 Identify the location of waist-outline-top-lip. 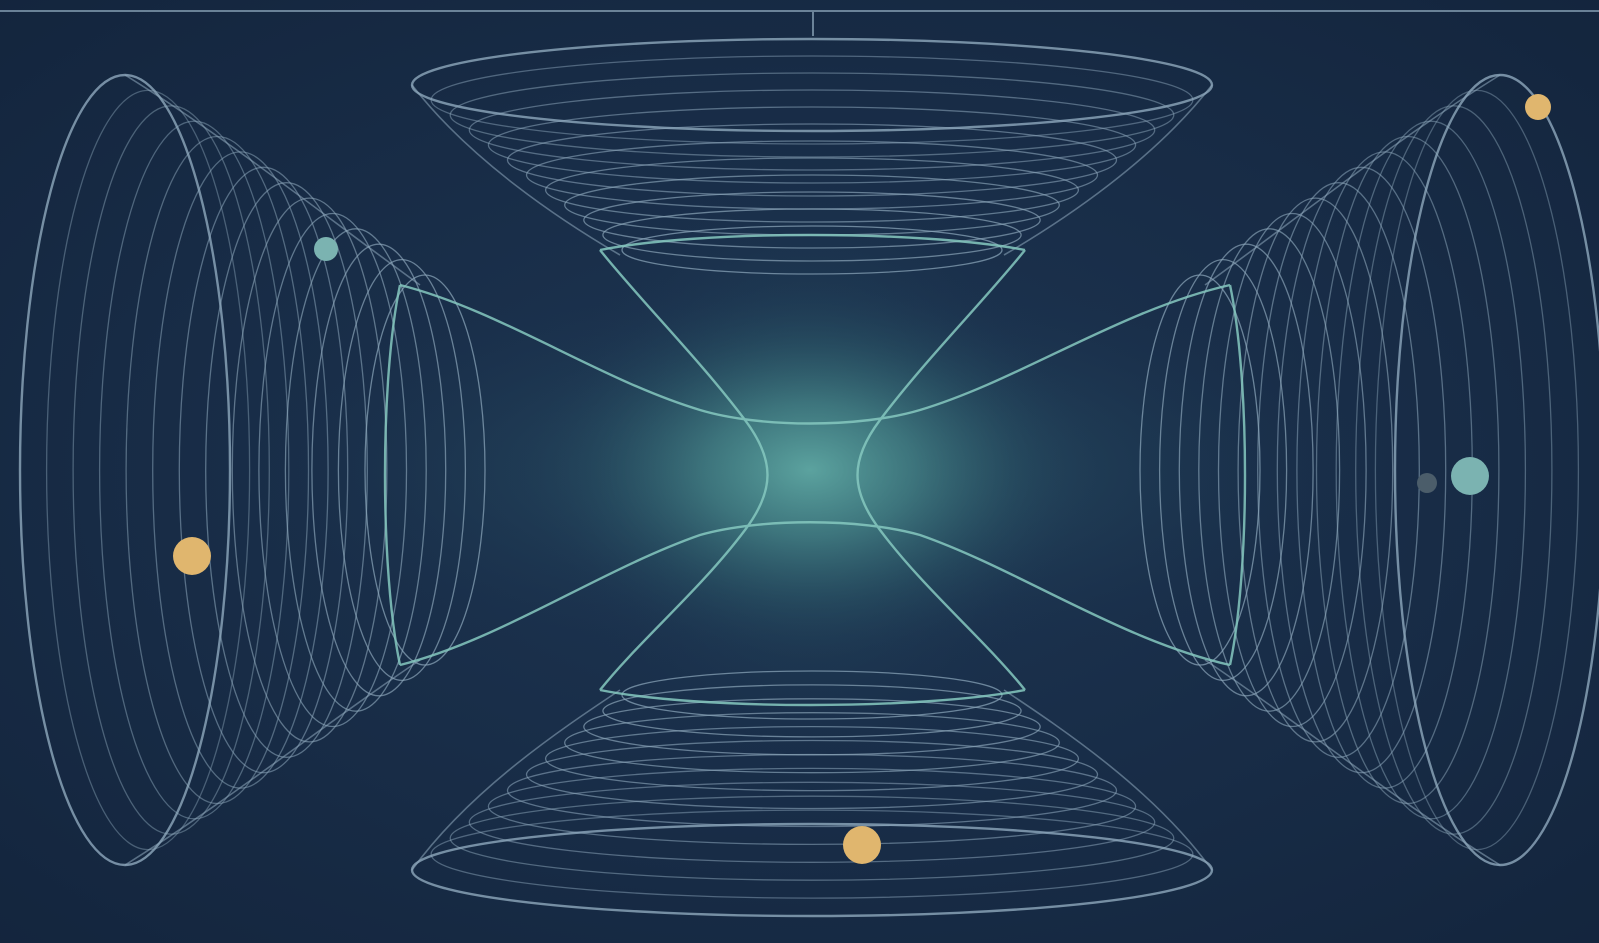
(812, 242).